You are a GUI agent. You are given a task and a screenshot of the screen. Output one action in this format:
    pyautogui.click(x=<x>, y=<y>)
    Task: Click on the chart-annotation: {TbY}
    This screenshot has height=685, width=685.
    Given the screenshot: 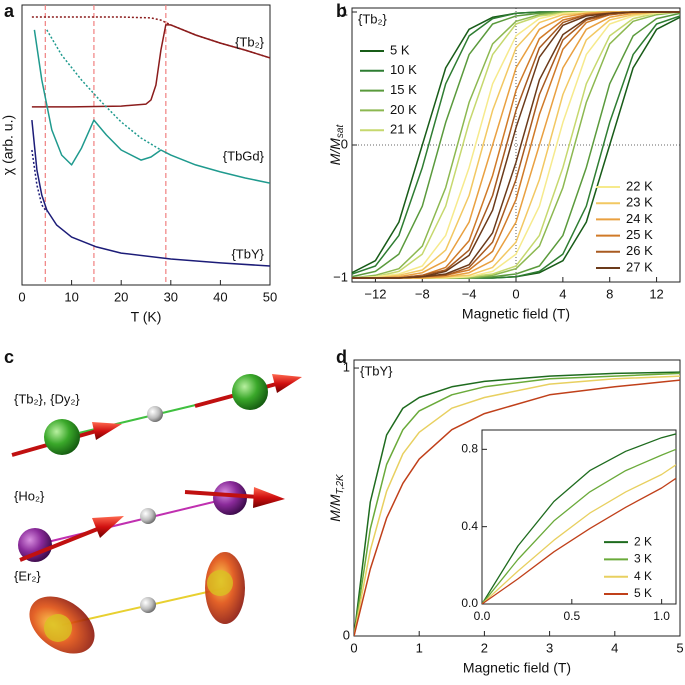 What is the action you would take?
    pyautogui.click(x=376, y=370)
    